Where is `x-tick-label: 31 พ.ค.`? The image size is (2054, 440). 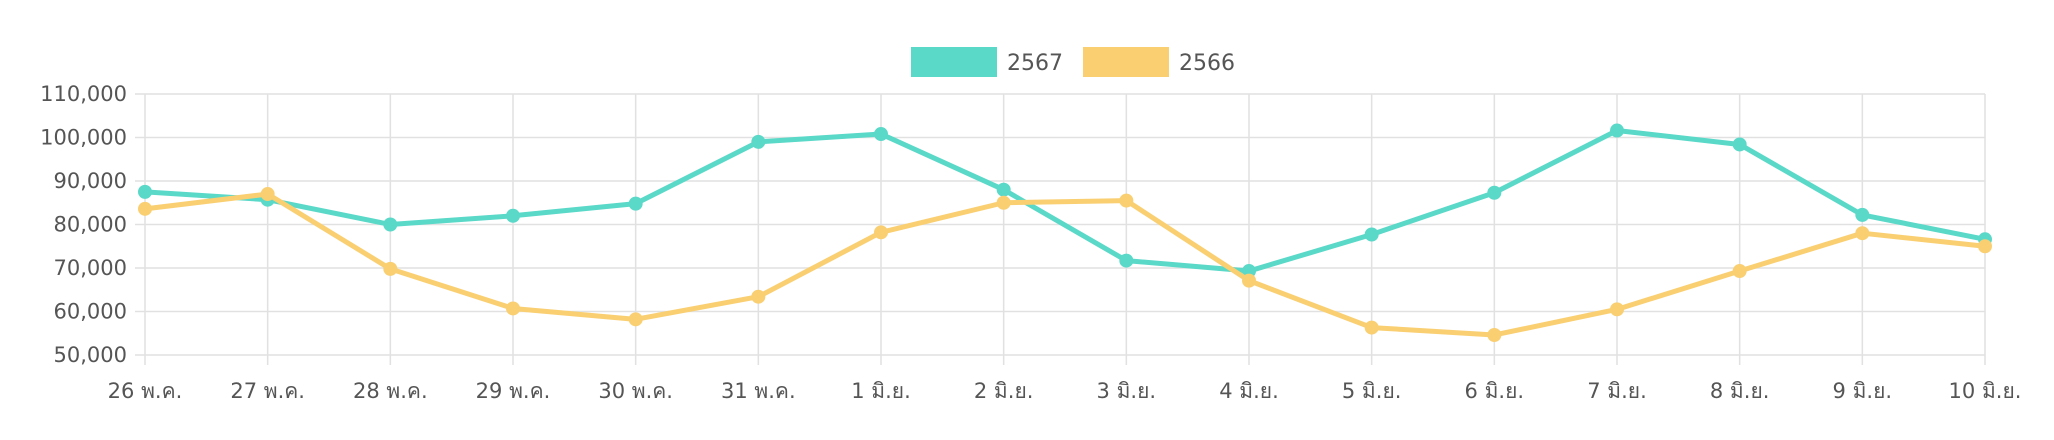
x-tick-label: 31 พ.ค. is located at coordinates (758, 391).